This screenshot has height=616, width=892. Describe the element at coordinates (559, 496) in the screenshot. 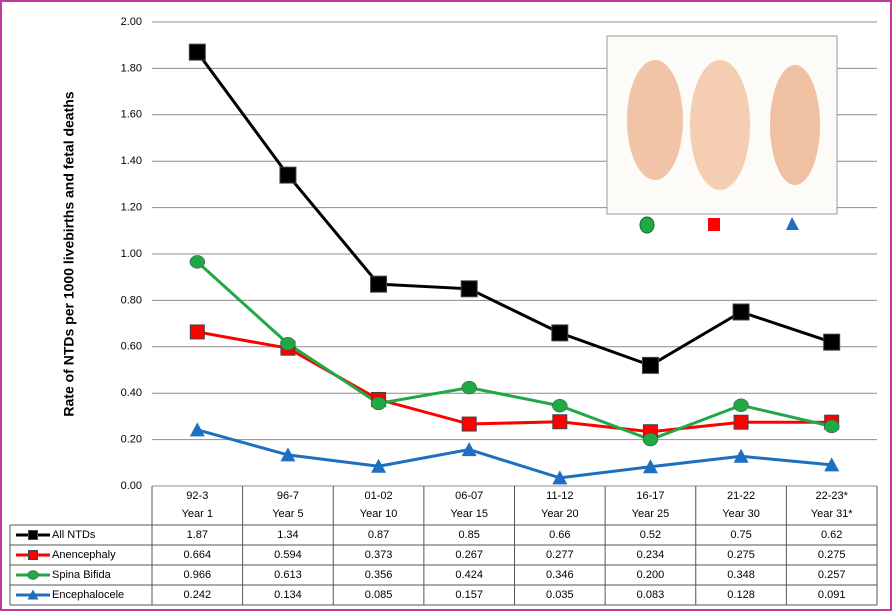

I see `x-tick-label: 11-12` at that location.